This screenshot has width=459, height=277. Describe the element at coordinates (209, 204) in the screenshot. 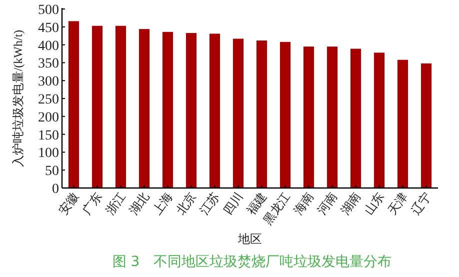

I see `x-tick-label: 江苏` at that location.